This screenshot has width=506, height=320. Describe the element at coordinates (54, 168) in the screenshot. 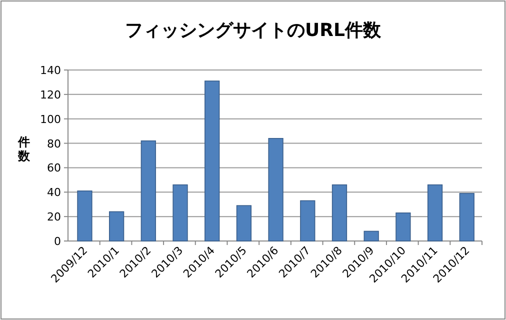

I see `y-tick-label: 60` at that location.